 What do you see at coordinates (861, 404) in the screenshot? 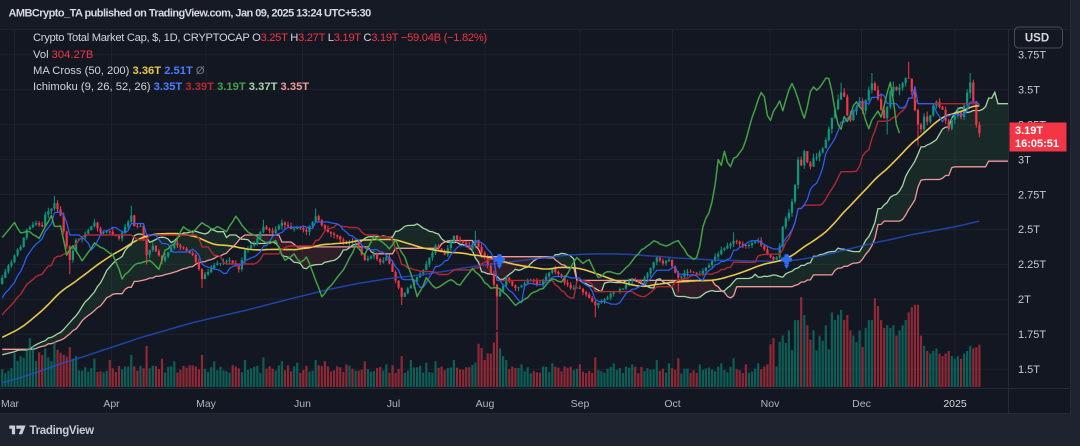
I see `svg-text: Dec` at bounding box center [861, 404].